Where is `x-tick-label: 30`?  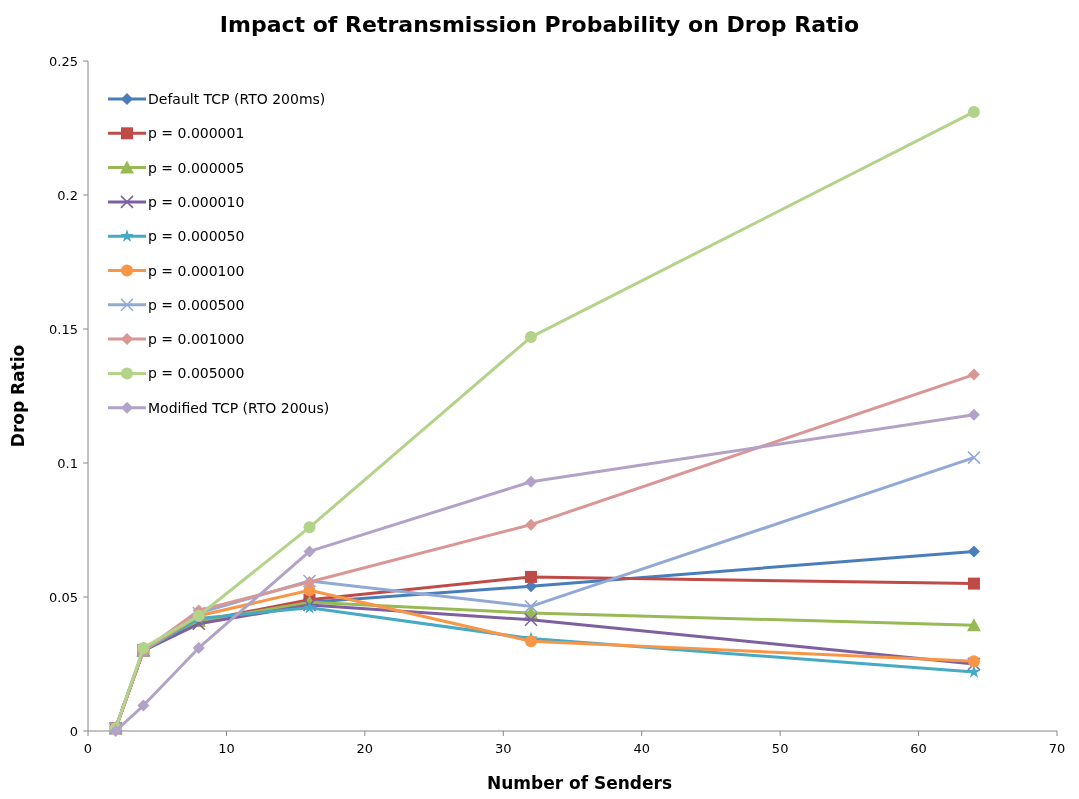
x-tick-label: 30 is located at coordinates (503, 748).